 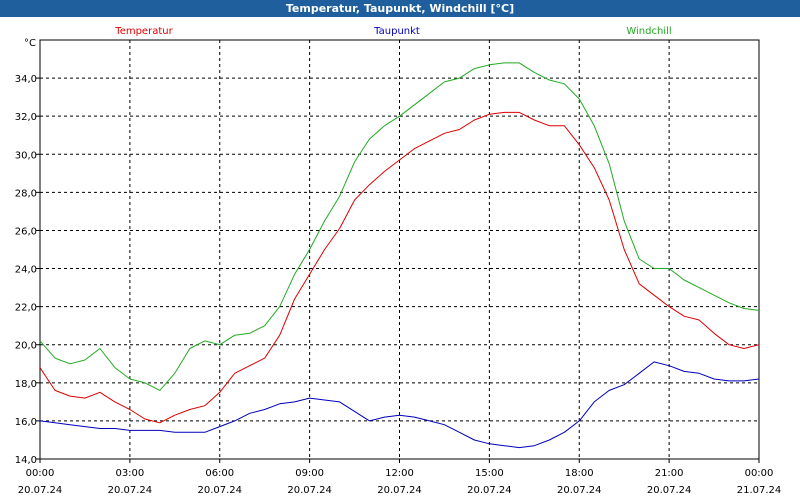 What do you see at coordinates (26, 384) in the screenshot?
I see `y-tick-label: 18,0` at bounding box center [26, 384].